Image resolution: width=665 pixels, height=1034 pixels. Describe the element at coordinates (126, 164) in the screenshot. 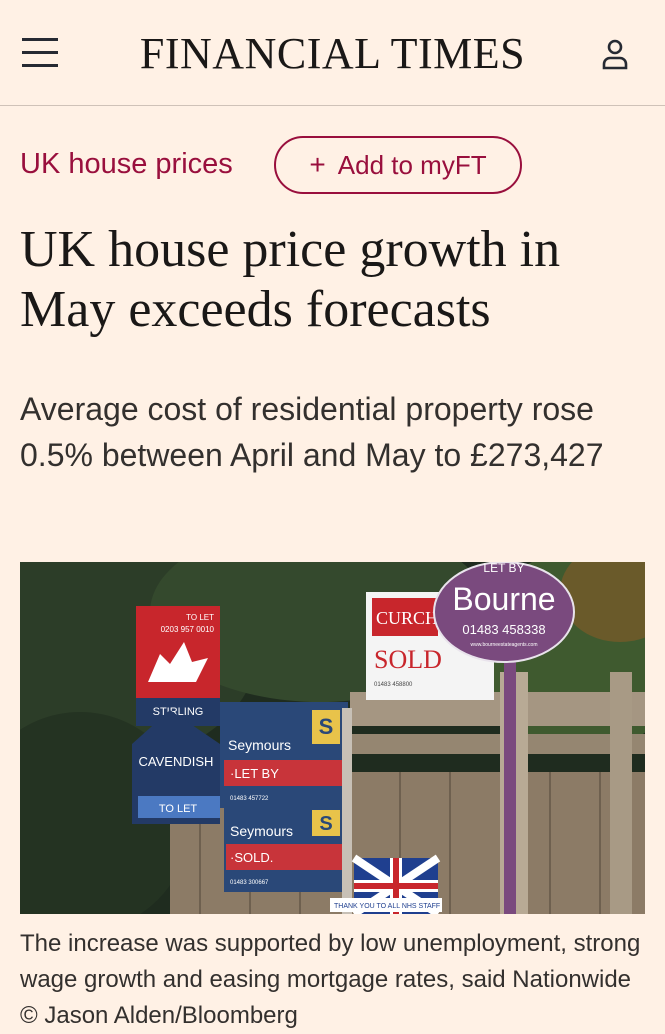

I see `topic-link: UK house prices` at that location.